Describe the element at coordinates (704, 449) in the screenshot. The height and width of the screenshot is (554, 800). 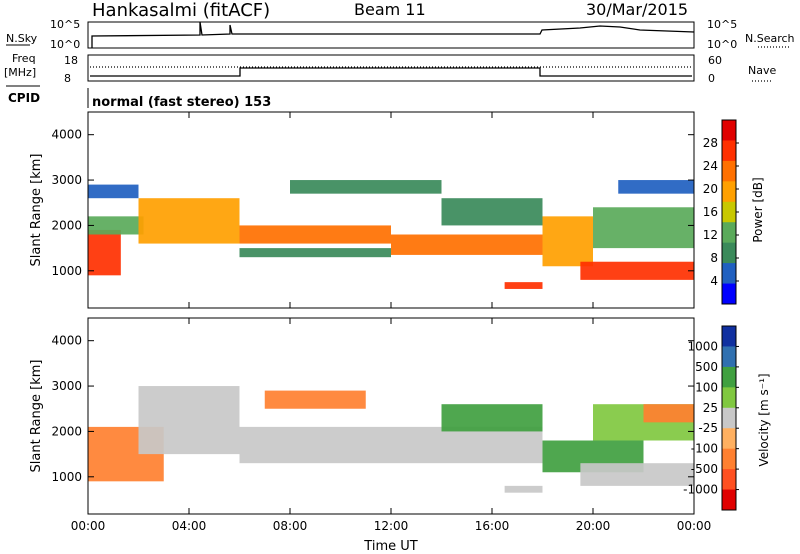
I see `colorbar-tick-label: -100` at that location.